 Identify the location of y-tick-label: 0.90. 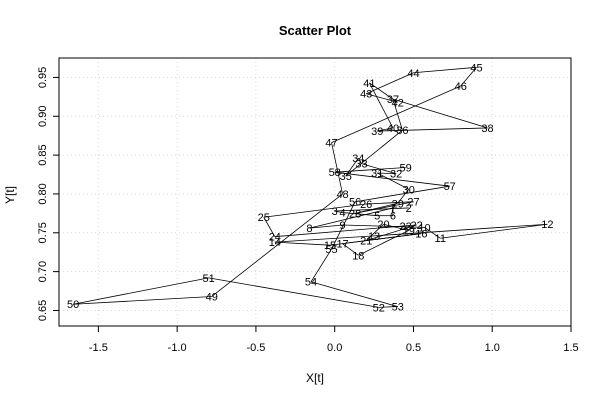
(43, 116).